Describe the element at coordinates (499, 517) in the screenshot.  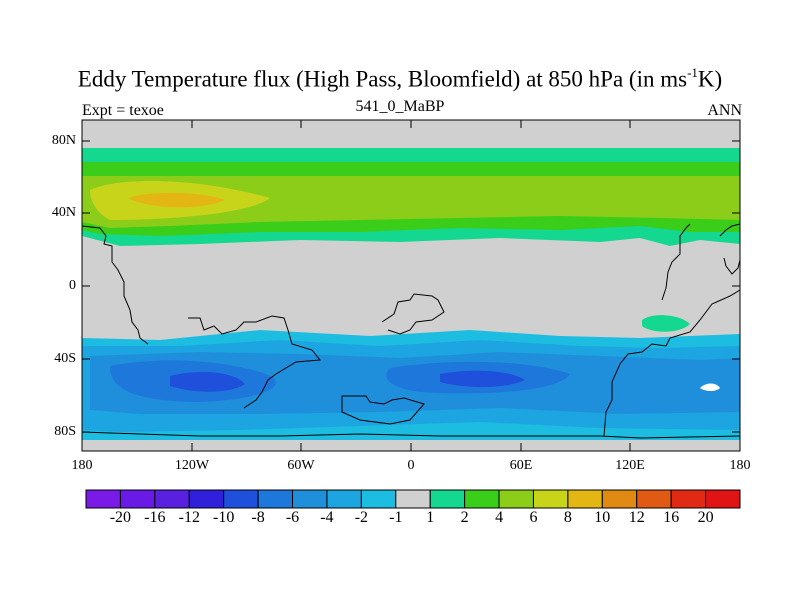
I see `colorbar-label: 4` at that location.